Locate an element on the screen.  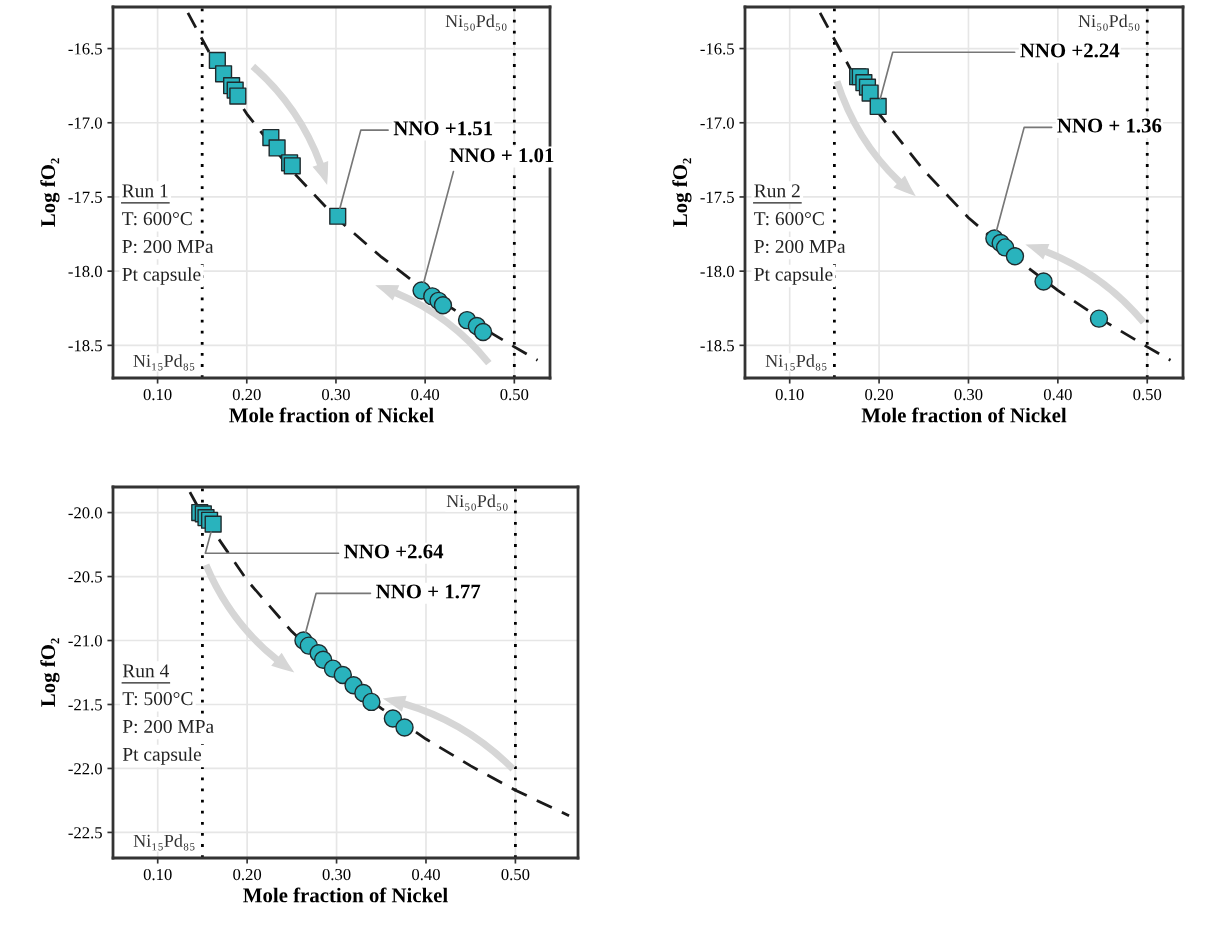
annotation: NNO +2.64 is located at coordinates (394, 551).